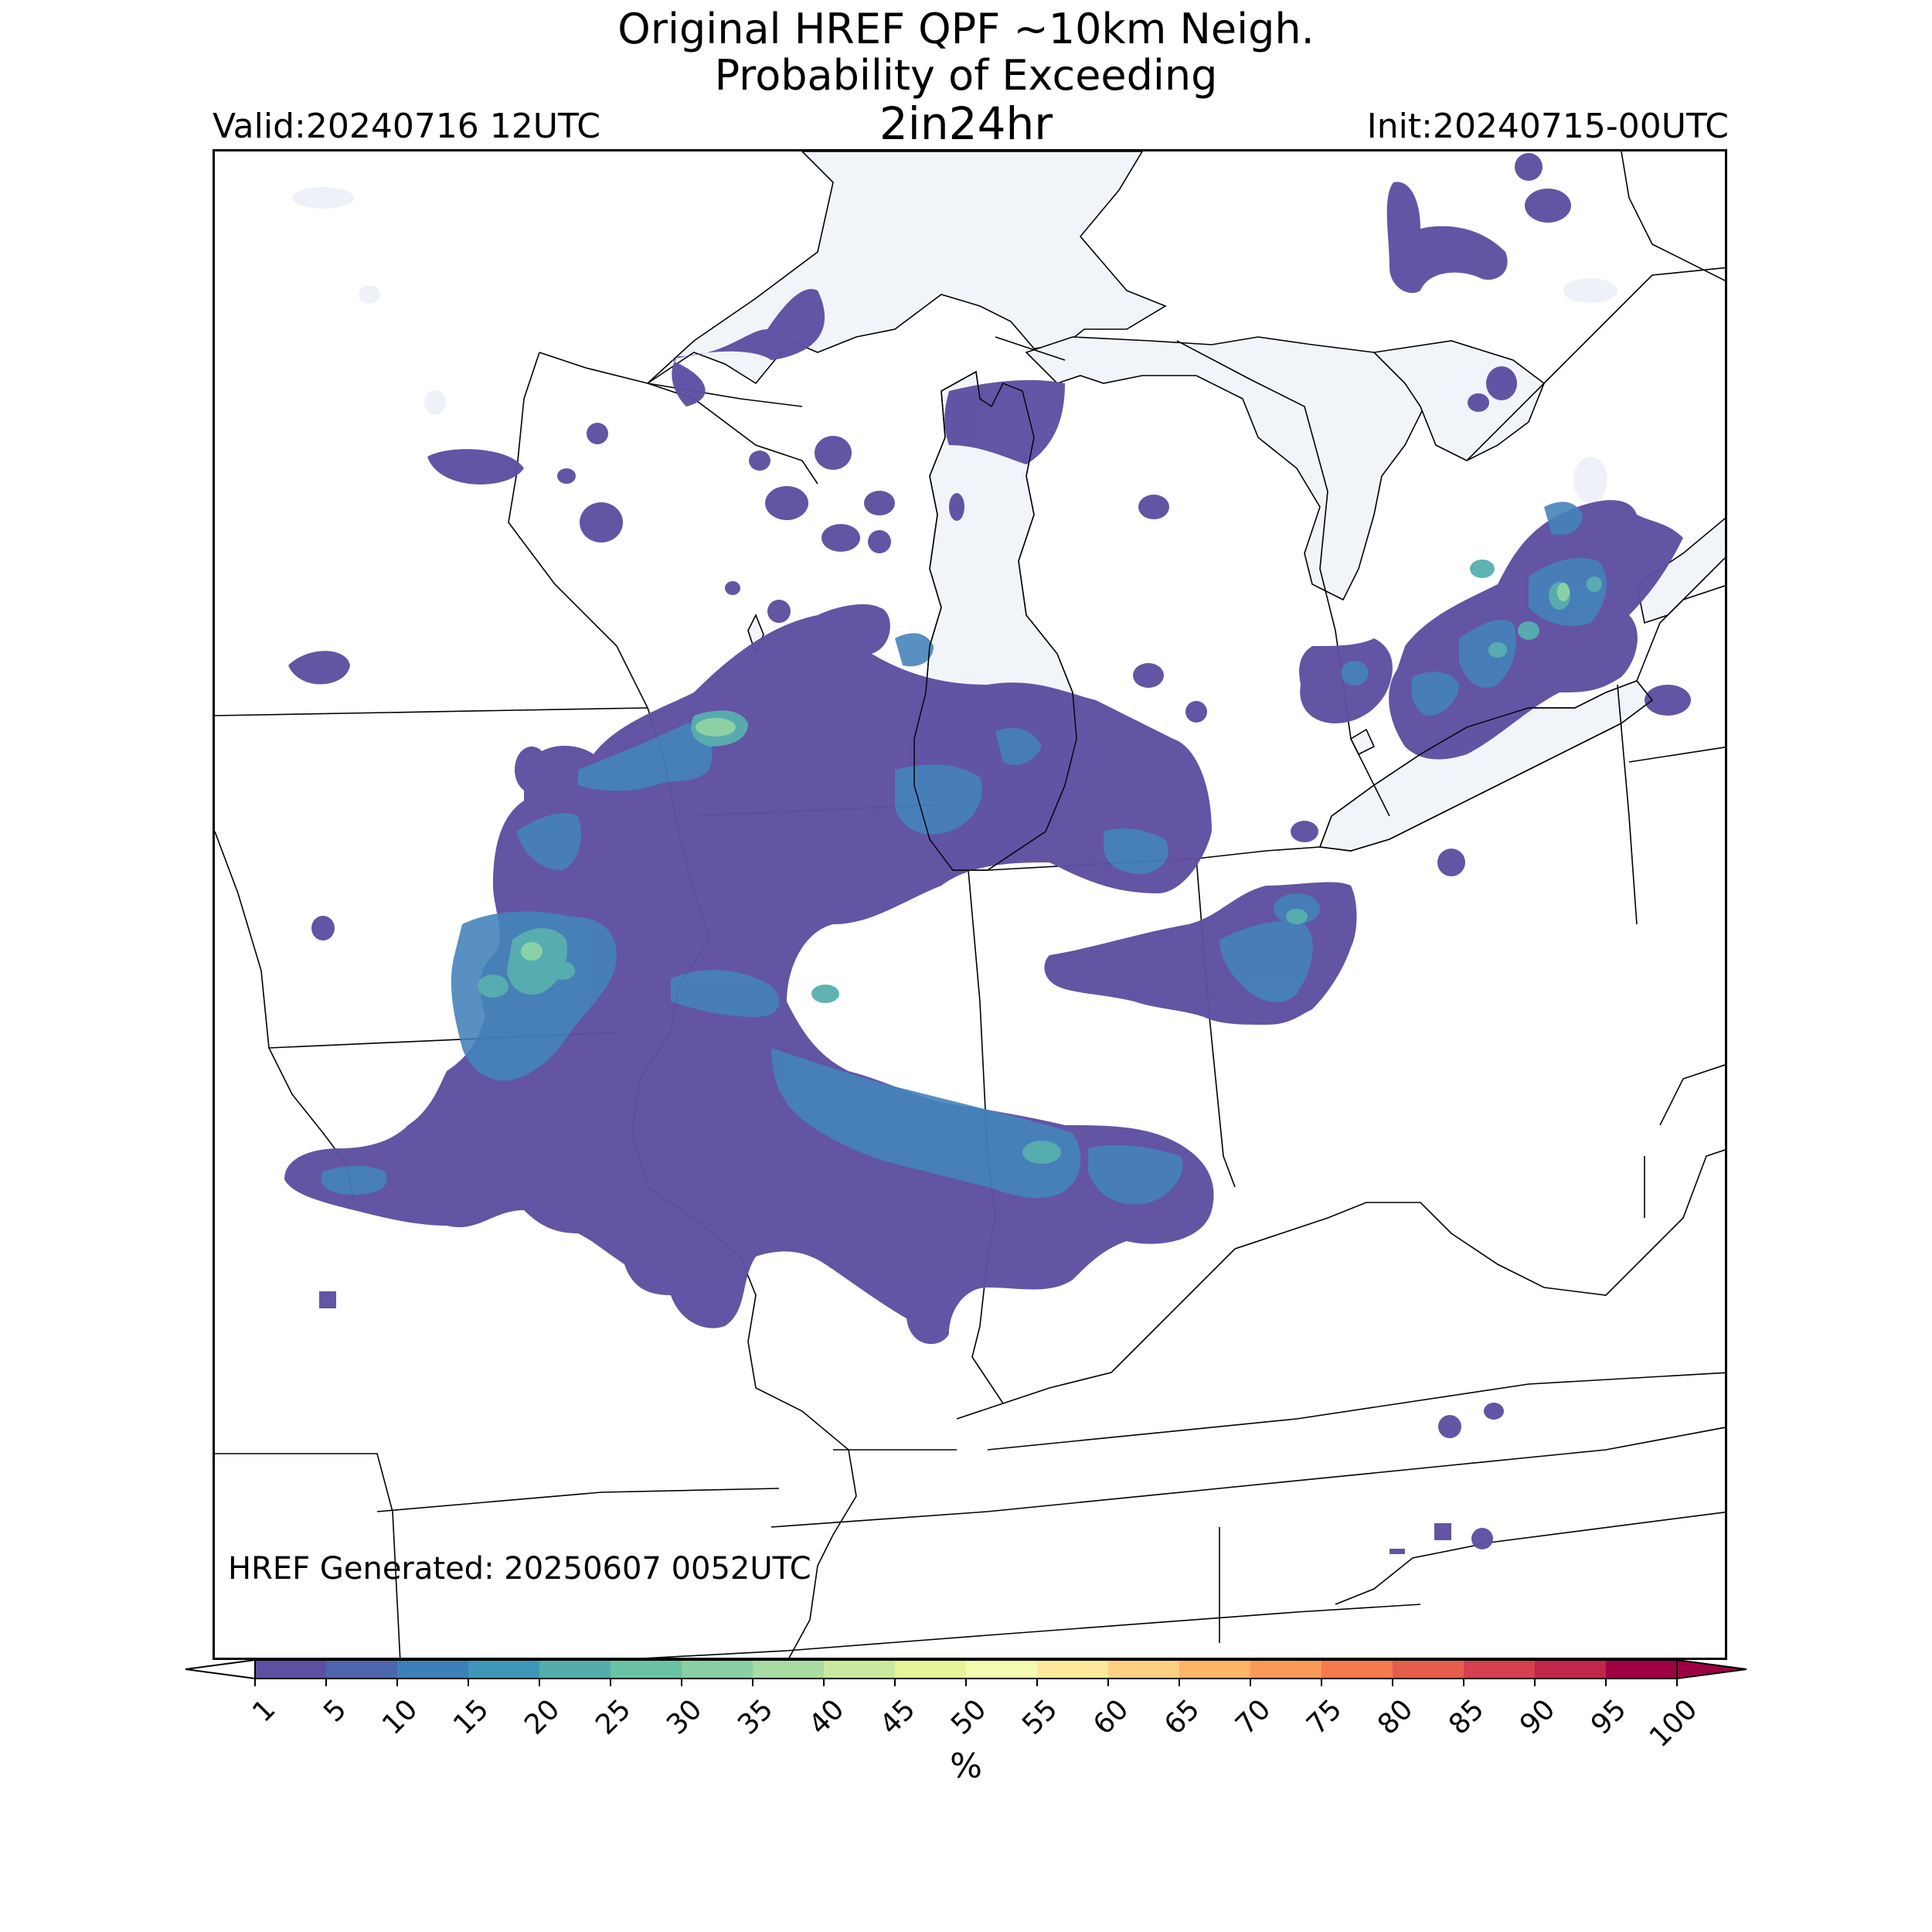 This screenshot has height=1932, width=1932. I want to click on title-line-1: Original HREF QPF ~10km Neigh., so click(966, 29).